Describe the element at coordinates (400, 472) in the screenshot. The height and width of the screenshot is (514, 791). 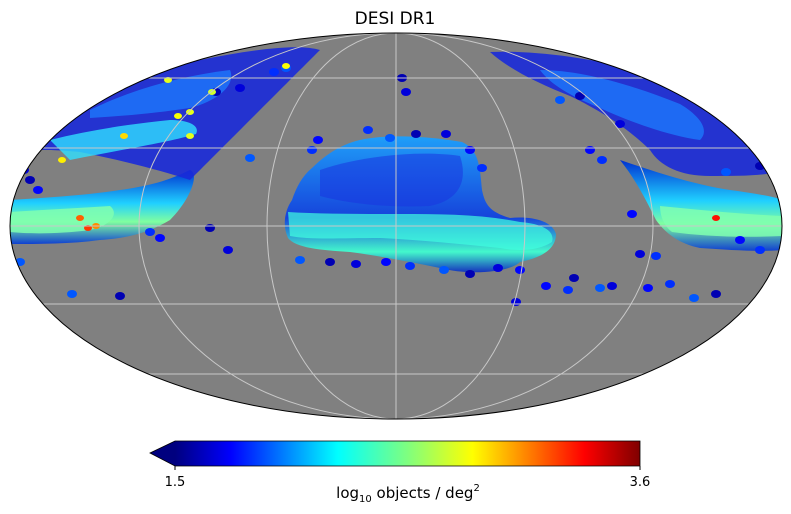
I see `colorbar: 1.5 3.6 log10 objects / deg2` at that location.